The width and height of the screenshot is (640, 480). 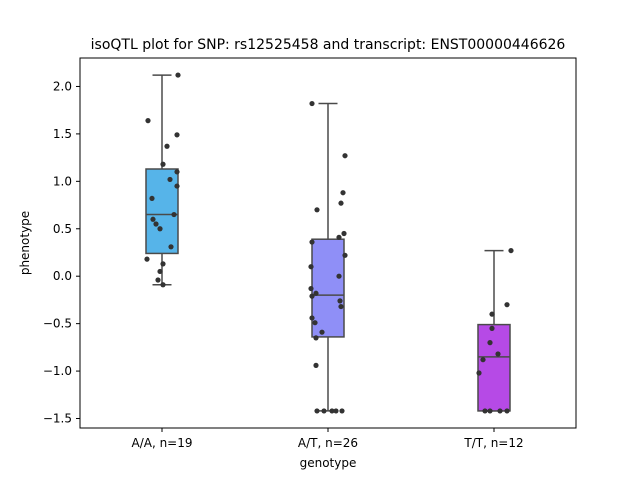 I want to click on y-tick-label: 2.0, so click(x=62, y=86).